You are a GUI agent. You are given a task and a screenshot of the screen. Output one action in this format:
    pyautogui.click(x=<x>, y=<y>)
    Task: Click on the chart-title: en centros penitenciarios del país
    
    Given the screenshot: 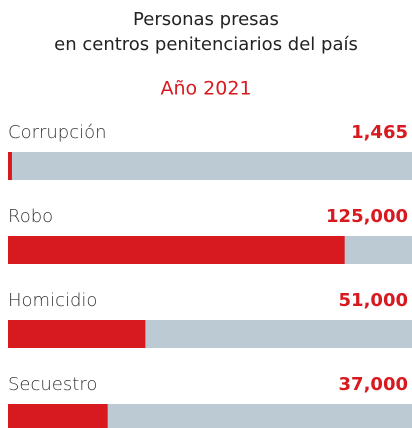 What is the action you would take?
    pyautogui.click(x=206, y=44)
    